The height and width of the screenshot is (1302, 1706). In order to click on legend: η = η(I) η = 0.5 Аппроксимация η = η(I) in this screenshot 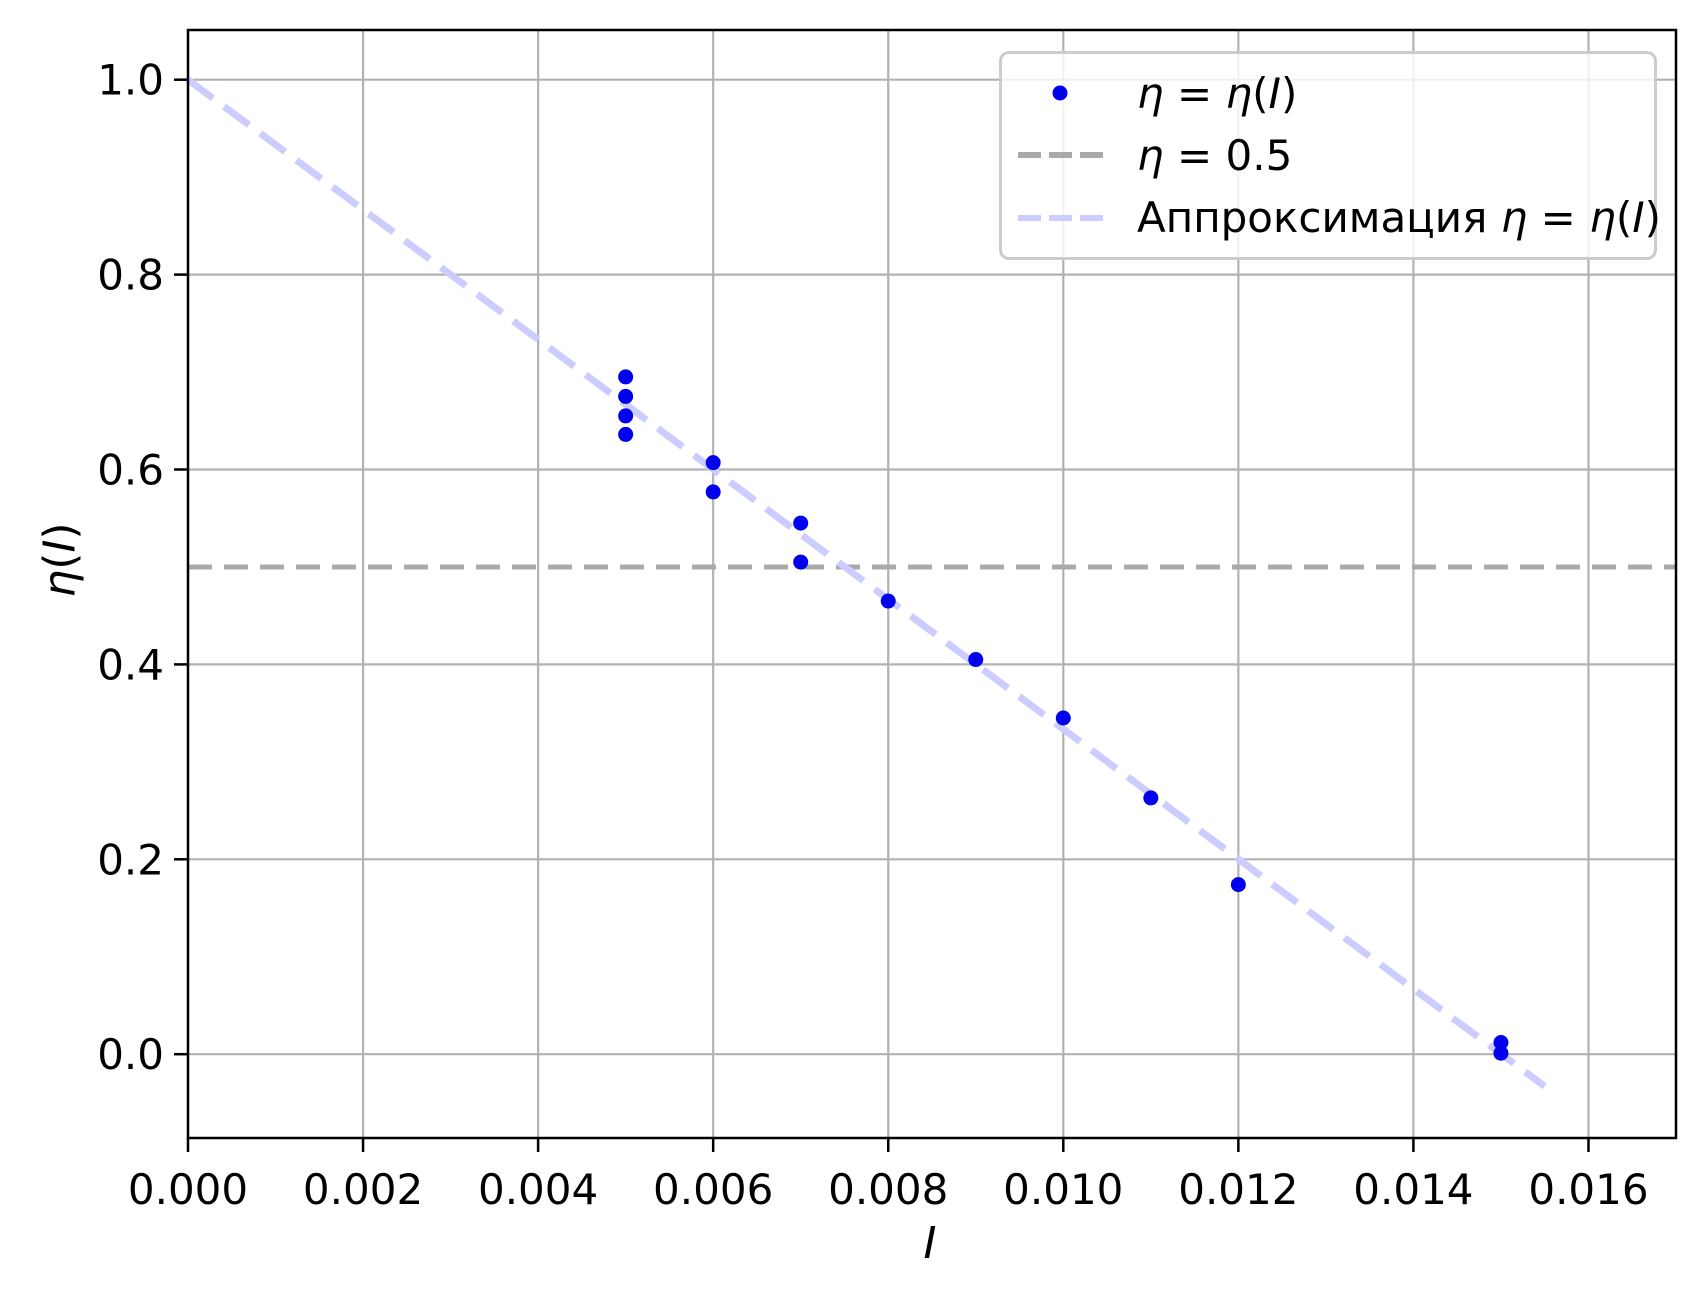, I will do `click(1330, 155)`.